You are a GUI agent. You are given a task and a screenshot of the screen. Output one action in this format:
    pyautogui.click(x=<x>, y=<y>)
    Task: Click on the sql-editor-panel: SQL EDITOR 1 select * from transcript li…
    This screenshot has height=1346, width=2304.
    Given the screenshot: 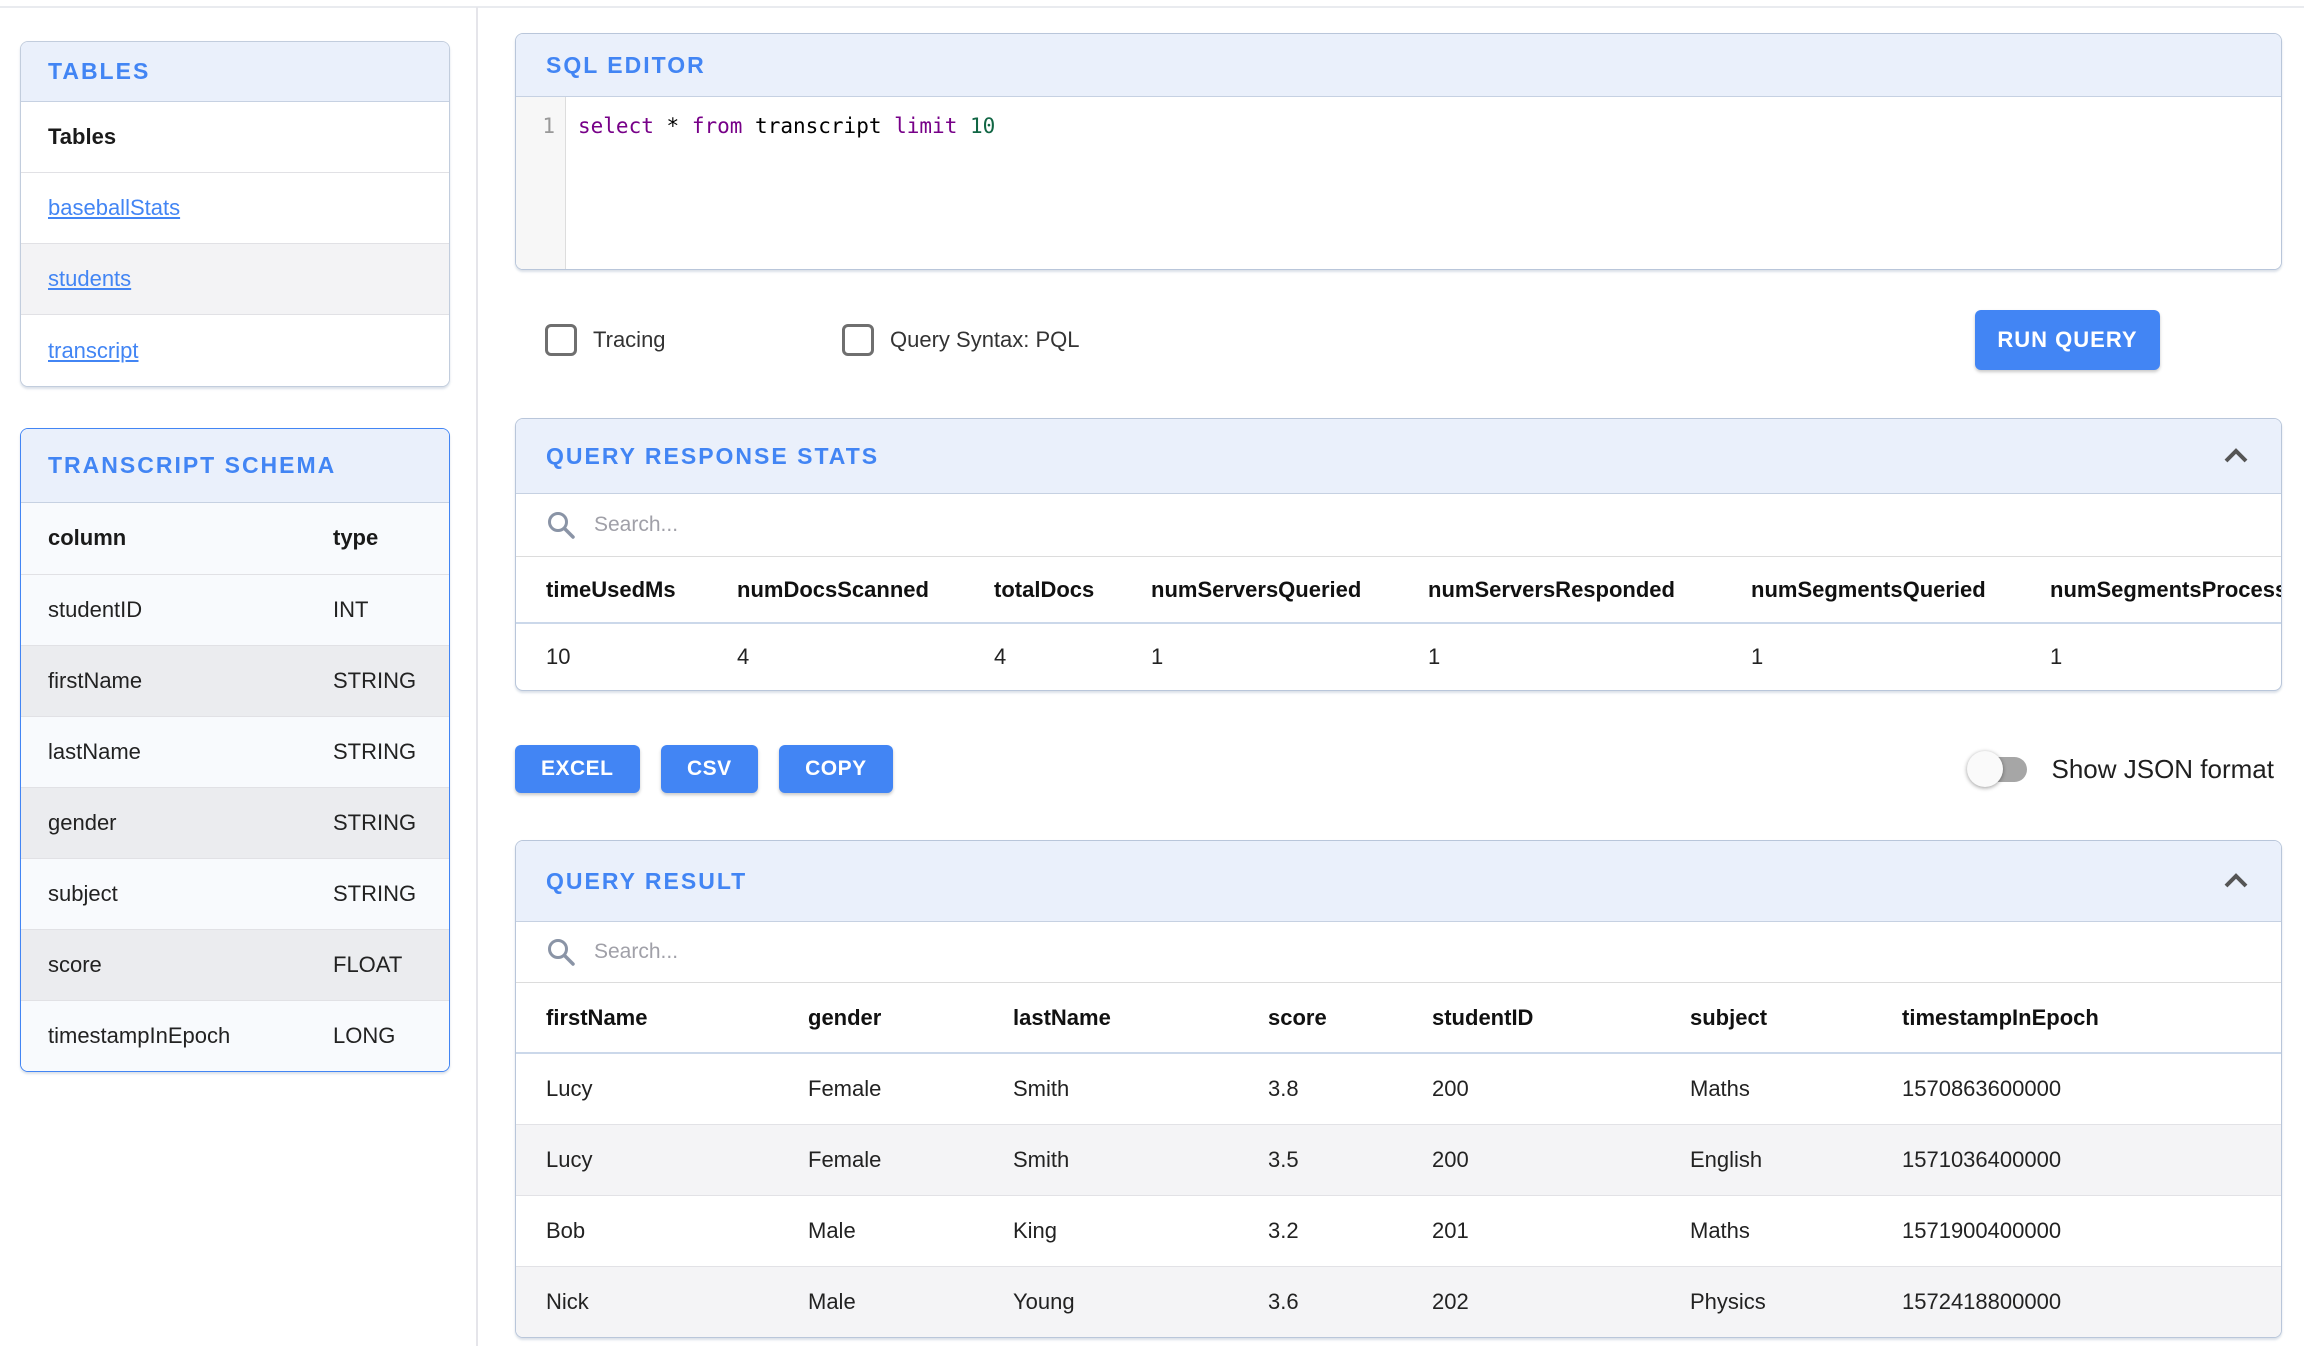 What is the action you would take?
    pyautogui.click(x=1398, y=151)
    